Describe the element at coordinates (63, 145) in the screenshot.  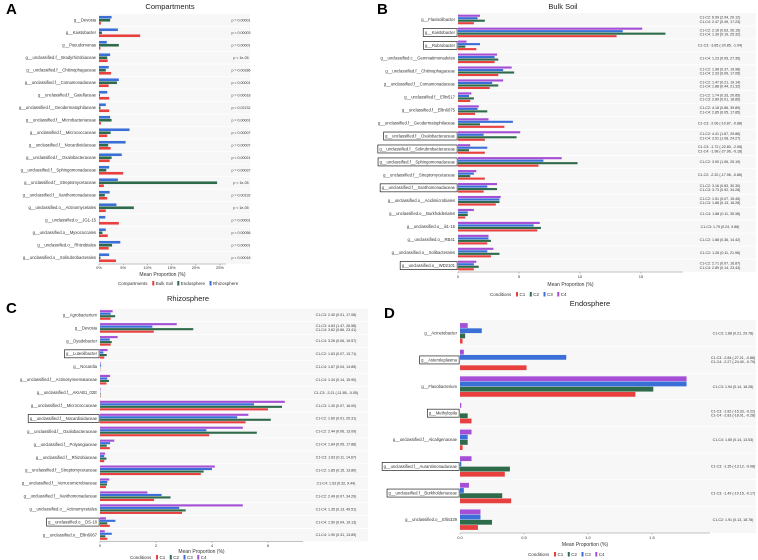
I see `category-label: g__unclassified.f__Nocardioidaceae` at that location.